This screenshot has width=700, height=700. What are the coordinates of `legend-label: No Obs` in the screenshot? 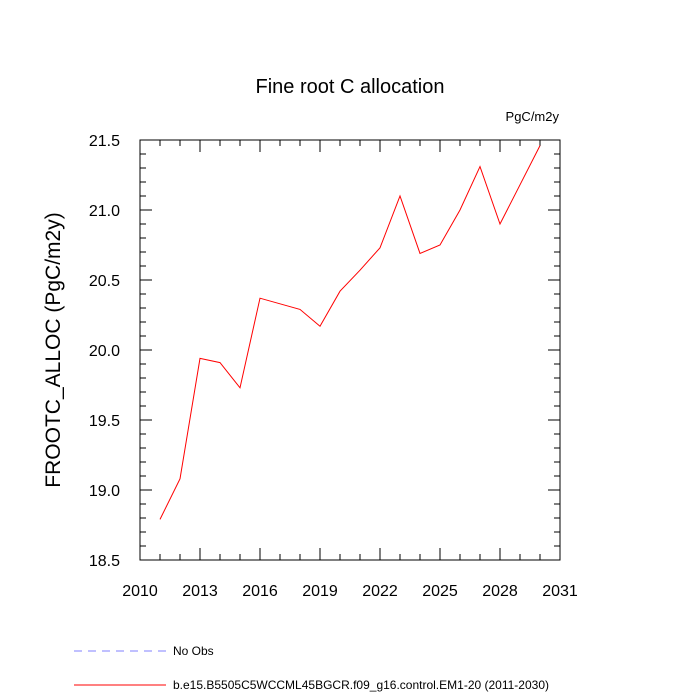 It's located at (193, 651).